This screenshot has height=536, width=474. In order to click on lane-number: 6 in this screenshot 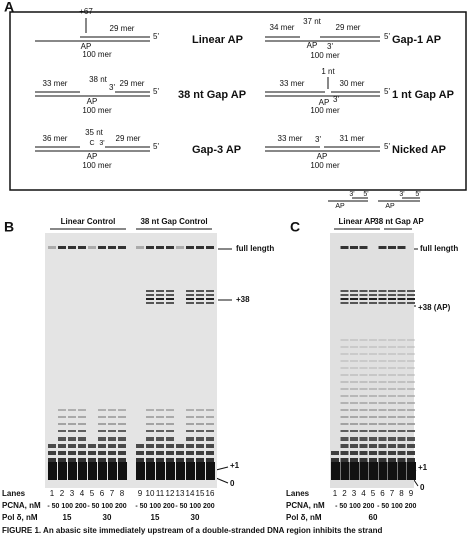, I will do `click(382, 493)`.